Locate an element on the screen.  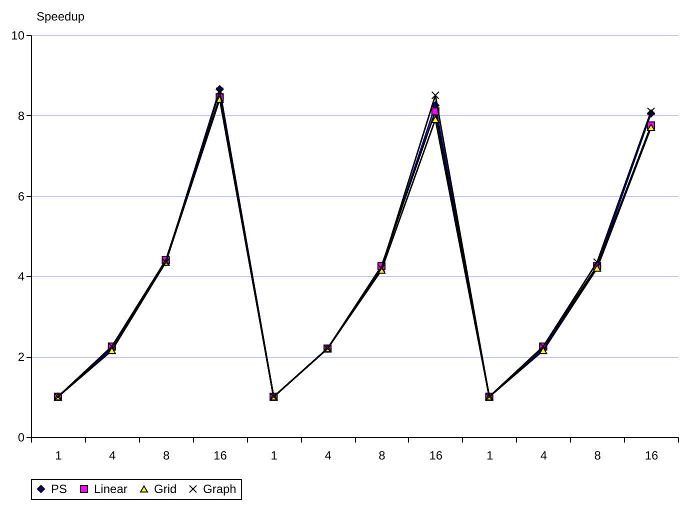
legend-label: Graph is located at coordinates (219, 489).